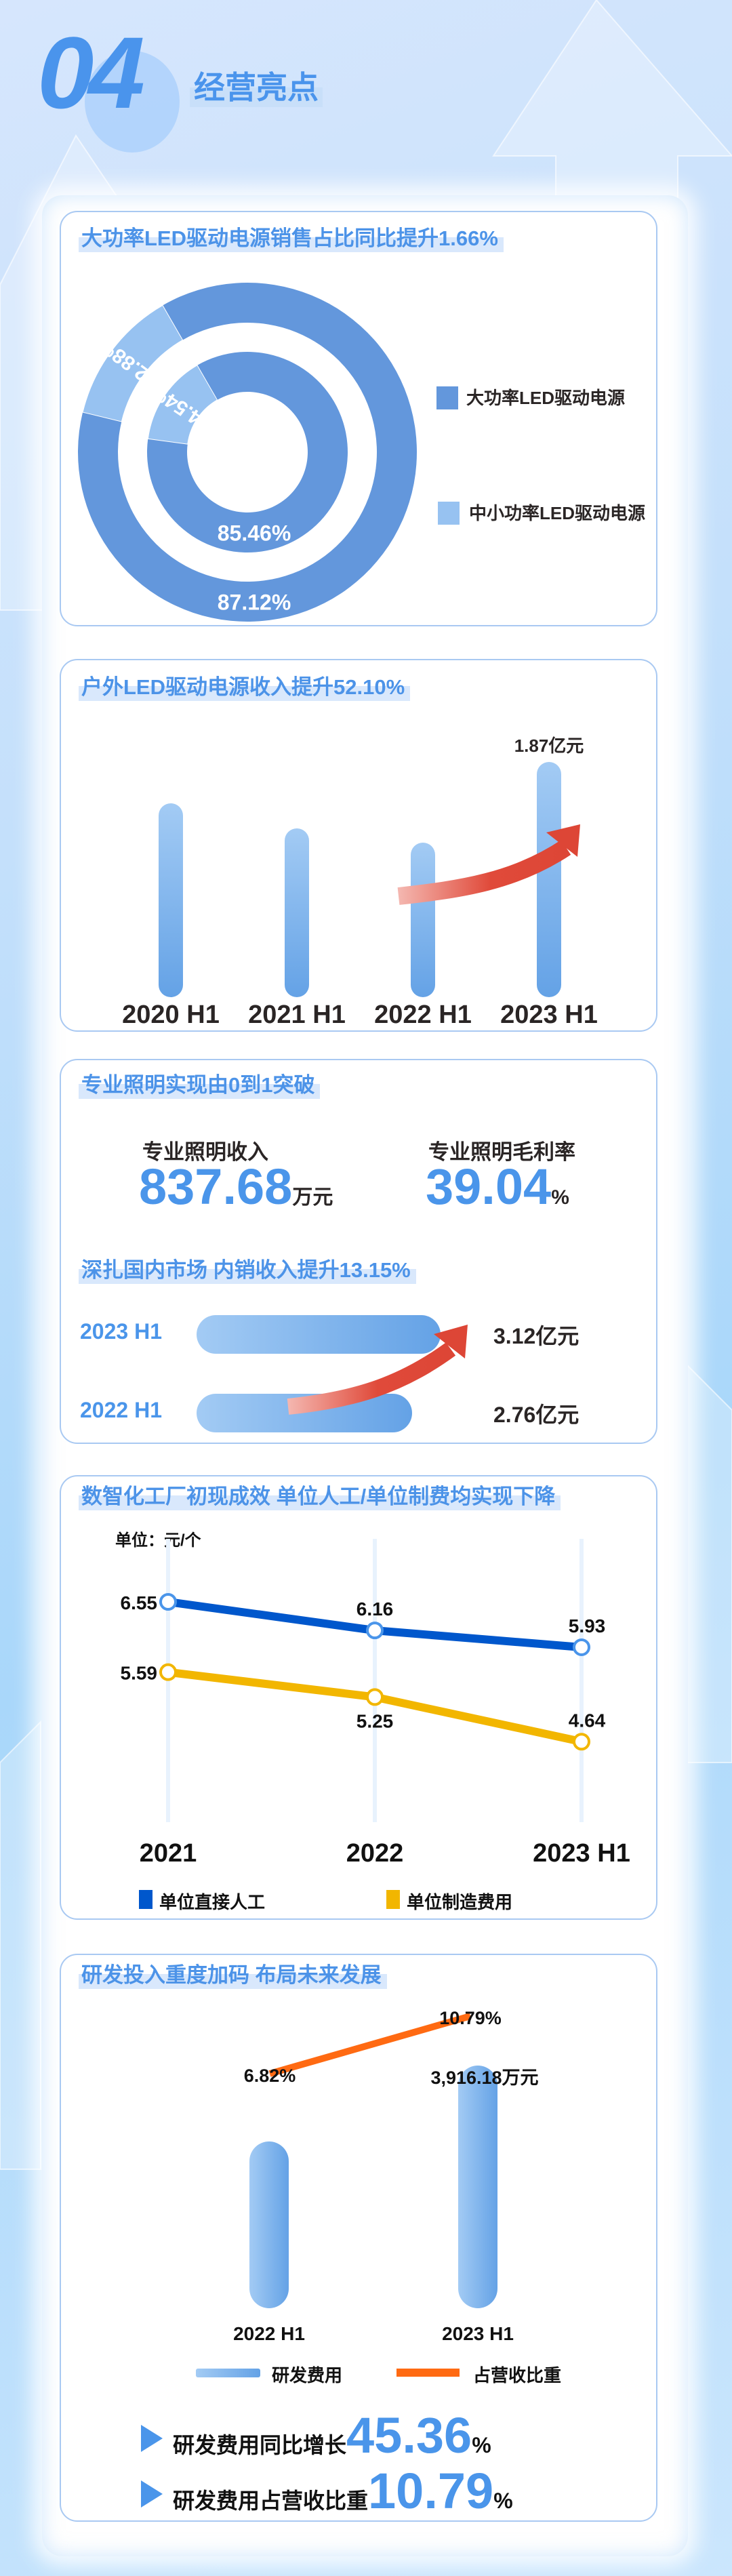  What do you see at coordinates (379, 2226) in the screenshot?
I see `rd-chart: 2022 H1 2023 H1 3,916.18万元研发费用 占营收比重` at bounding box center [379, 2226].